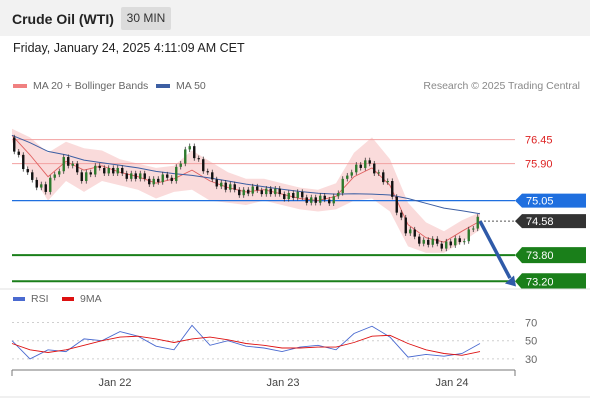 The height and width of the screenshot is (400, 590). I want to click on instrument-title: Crude Oil (WTI), so click(63, 19).